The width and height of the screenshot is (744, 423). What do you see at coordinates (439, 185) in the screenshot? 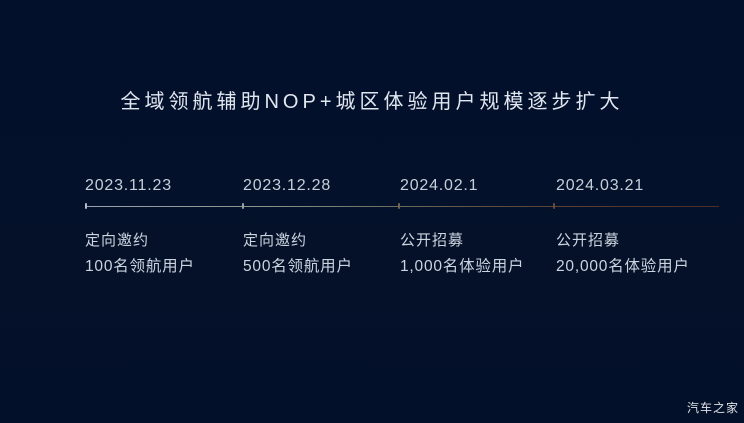
I see `milestone-date: 2024.02.1` at bounding box center [439, 185].